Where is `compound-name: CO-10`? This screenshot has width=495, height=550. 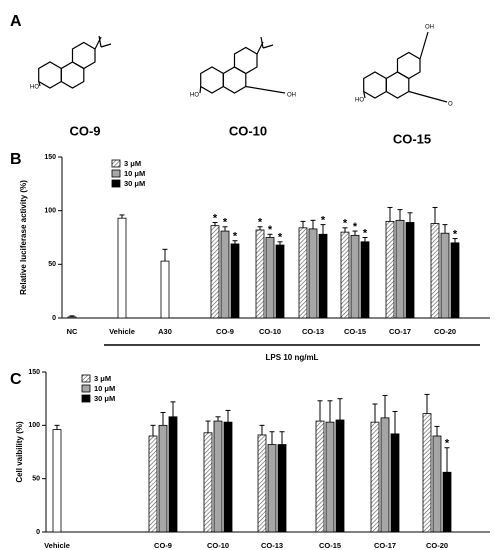
compound-name: CO-10 is located at coordinates (248, 130).